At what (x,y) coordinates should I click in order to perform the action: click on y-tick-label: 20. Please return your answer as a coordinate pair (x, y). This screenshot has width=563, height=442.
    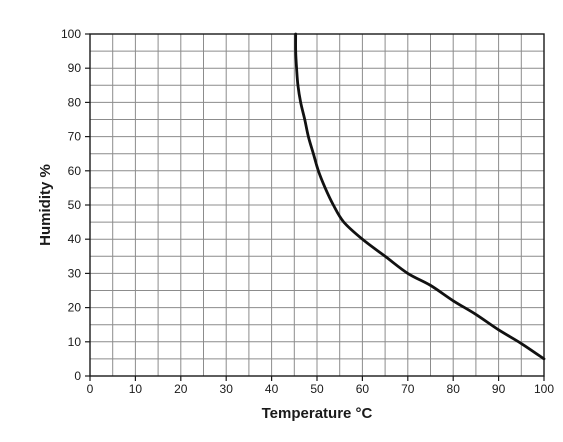
    Looking at the image, I should click on (75, 308).